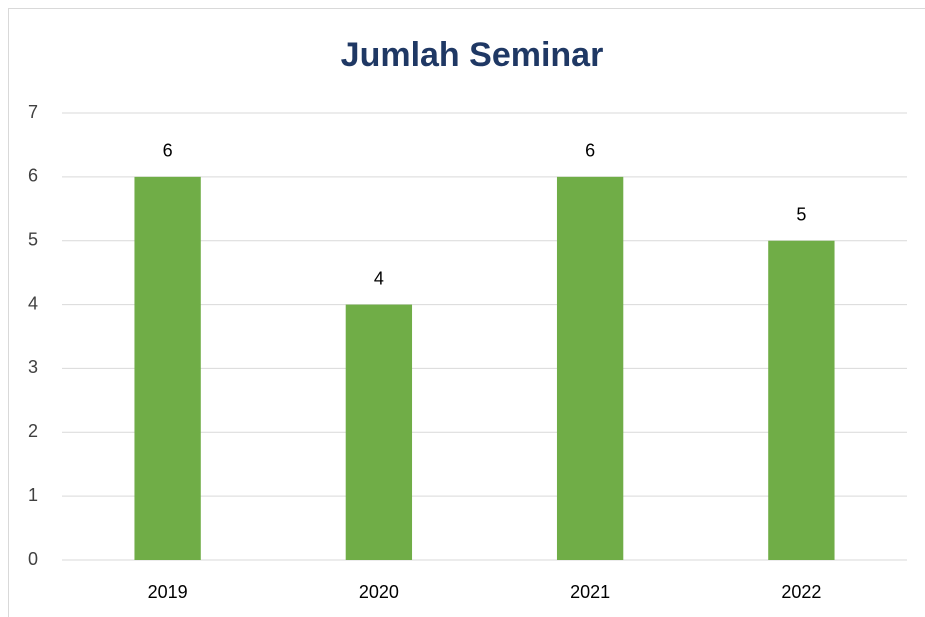  Describe the element at coordinates (33, 239) in the screenshot. I see `y-tick-label: 5` at that location.